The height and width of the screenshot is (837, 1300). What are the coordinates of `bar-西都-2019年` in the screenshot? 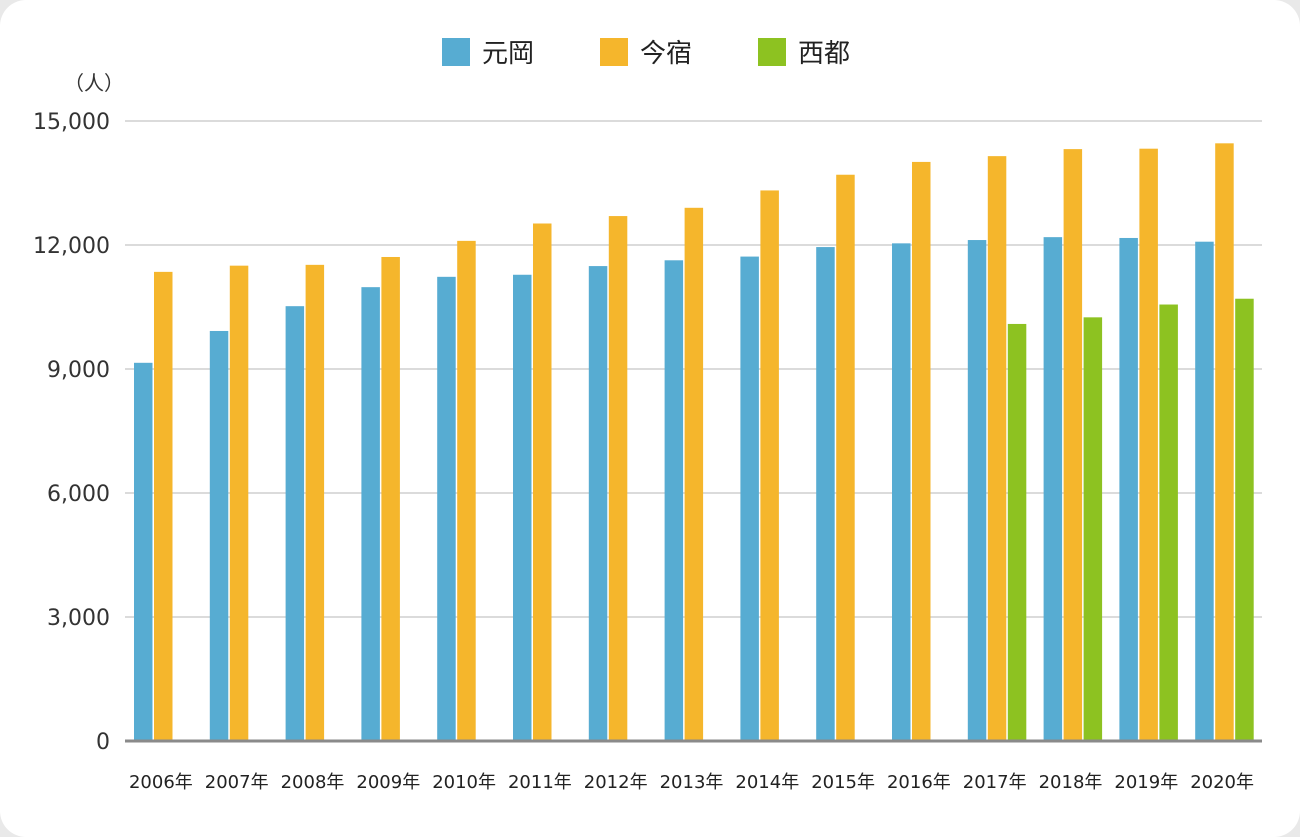 It's located at (1168, 522).